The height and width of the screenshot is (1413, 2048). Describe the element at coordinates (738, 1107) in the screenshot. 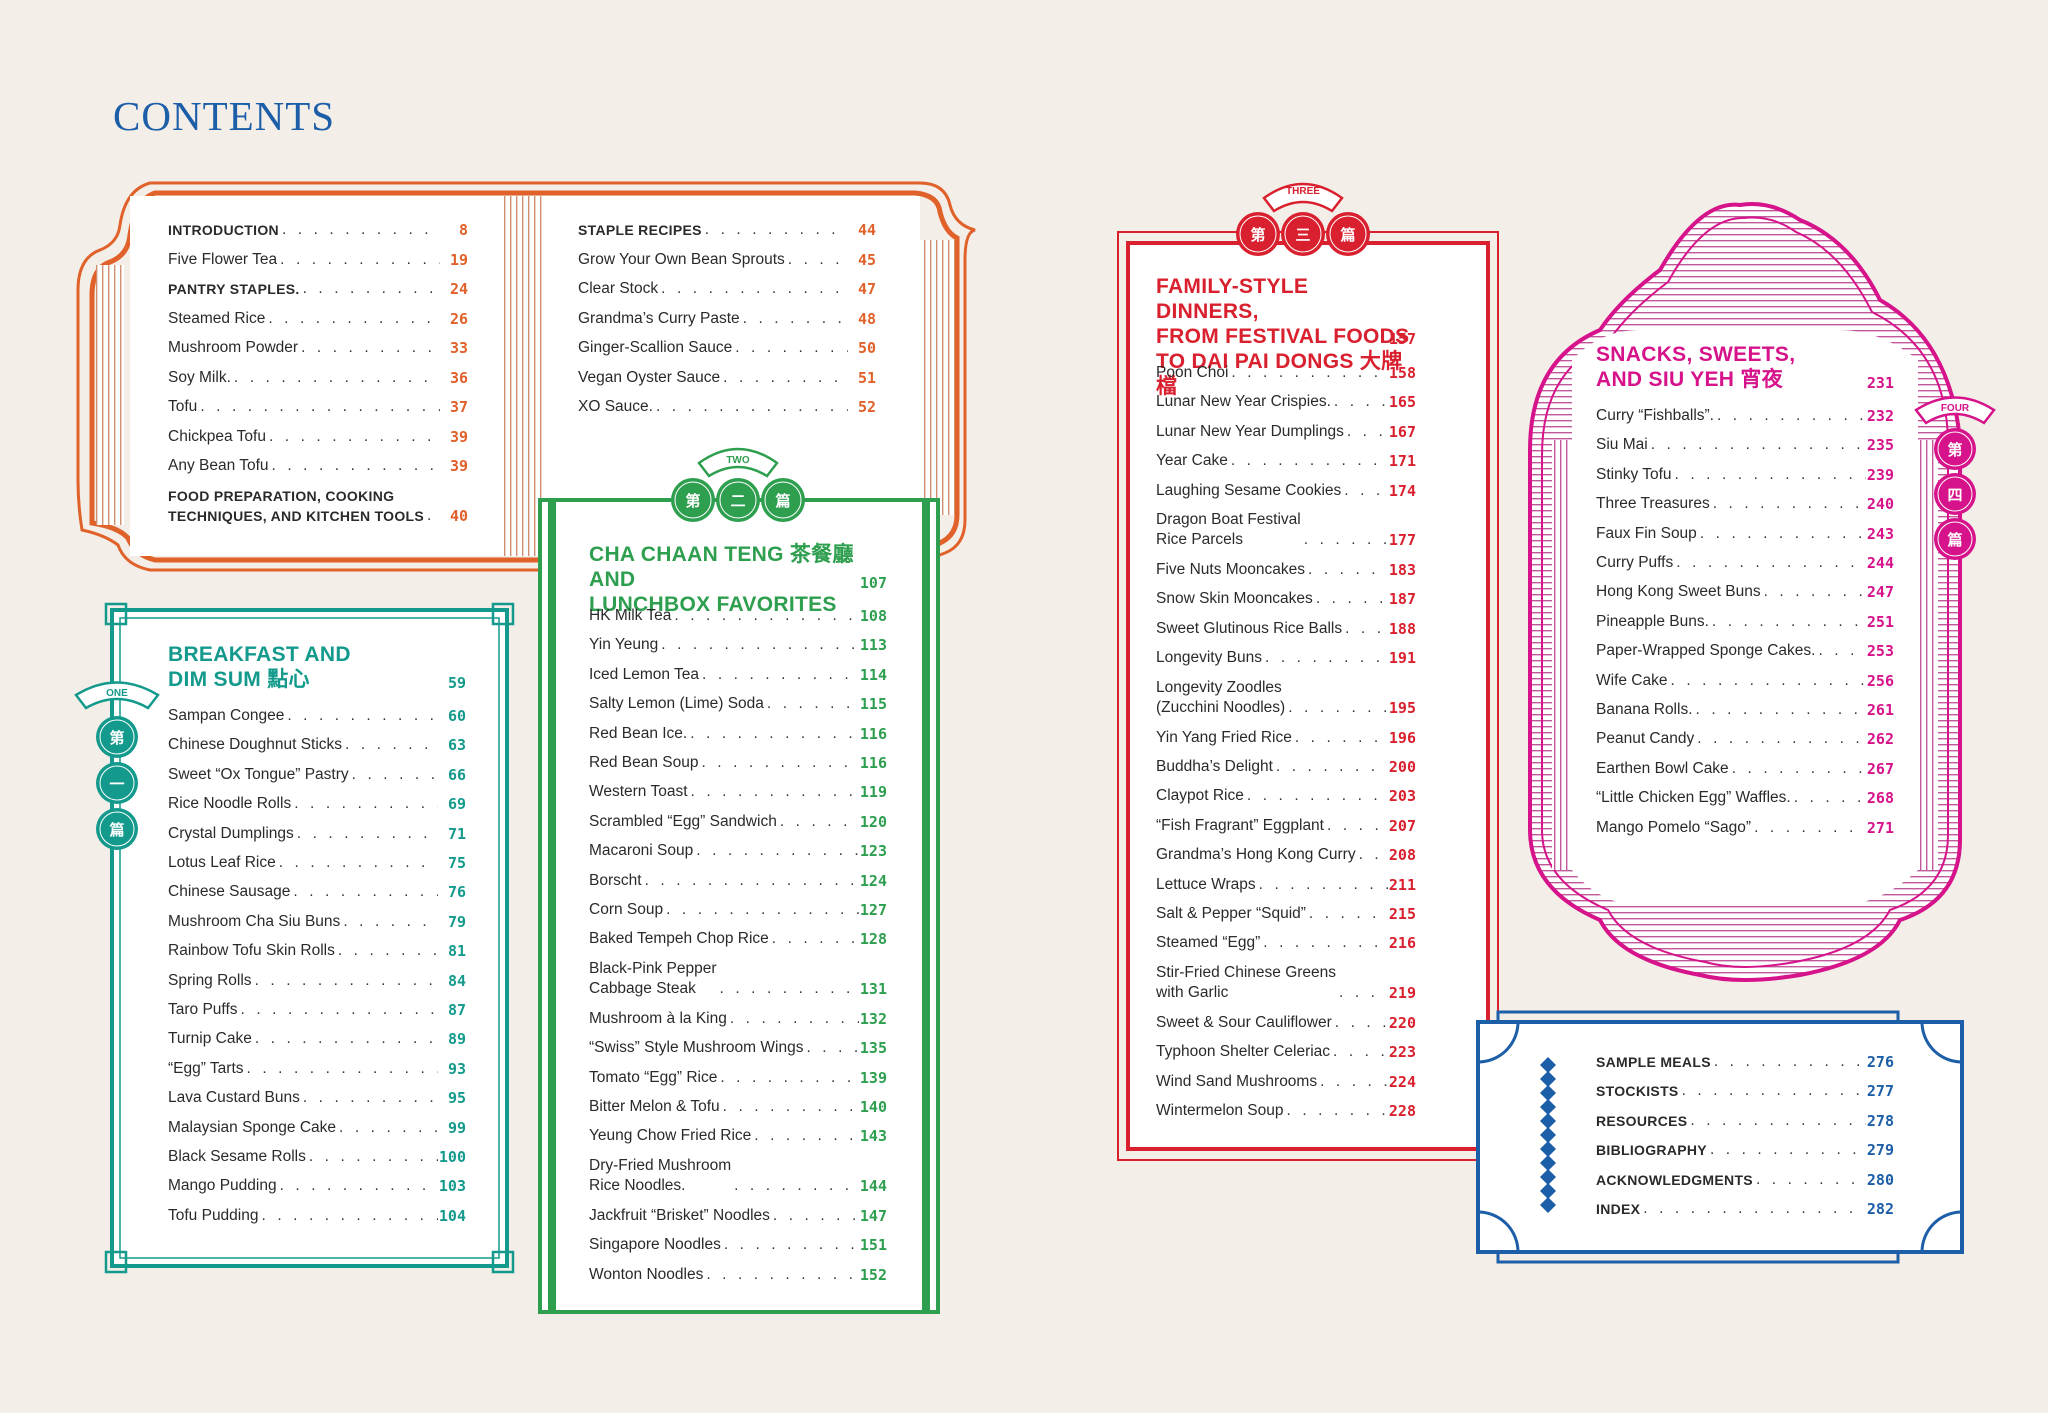

I see `toc-entry: Bitter Melon & Tofu 140` at that location.